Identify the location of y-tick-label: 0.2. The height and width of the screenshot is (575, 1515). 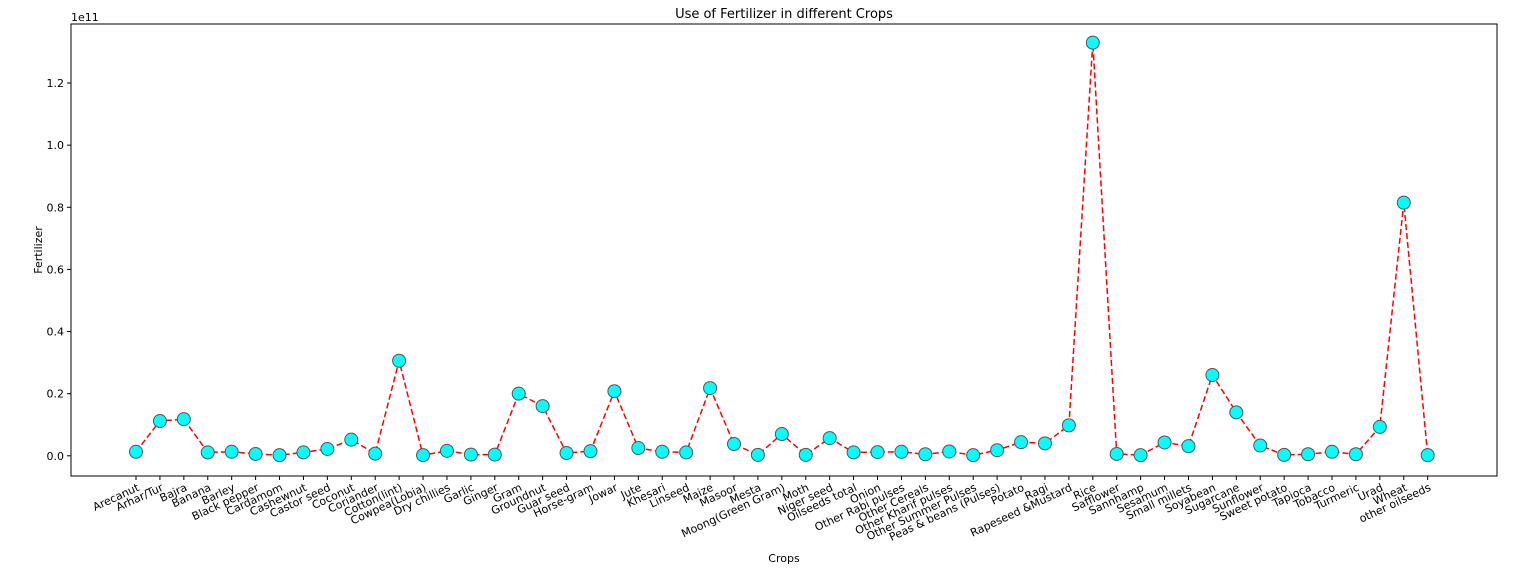
(56, 394).